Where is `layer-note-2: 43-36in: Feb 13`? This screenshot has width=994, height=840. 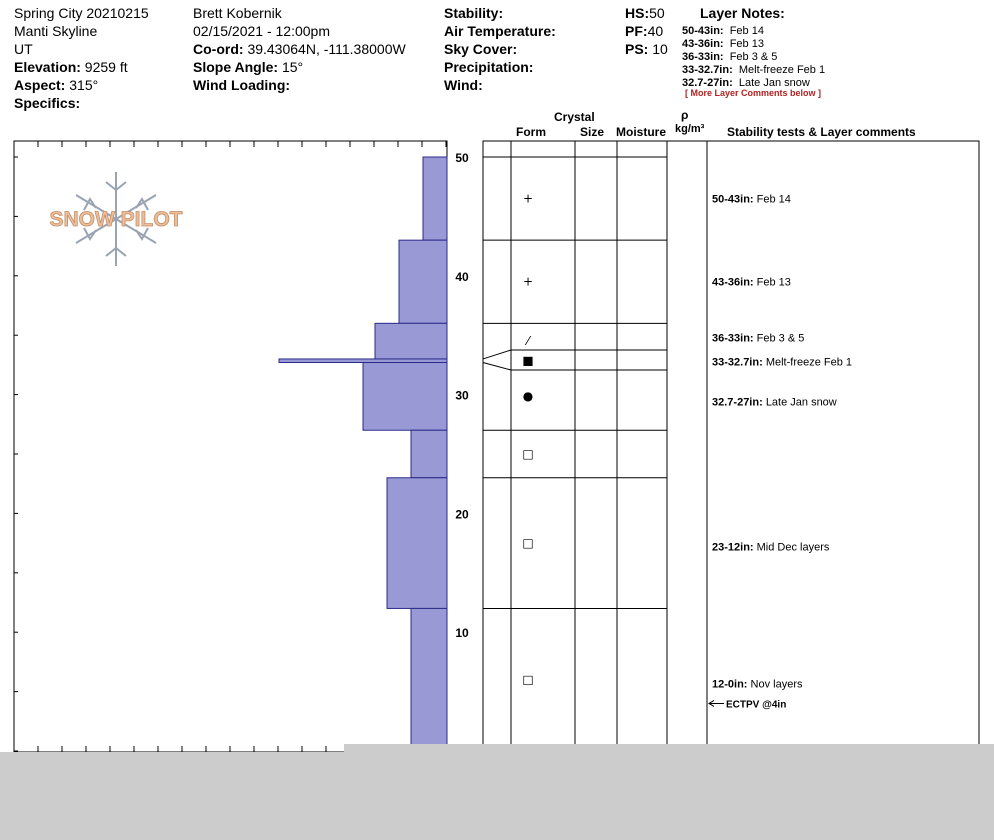
layer-note-2: 43-36in: Feb 13 is located at coordinates (723, 44).